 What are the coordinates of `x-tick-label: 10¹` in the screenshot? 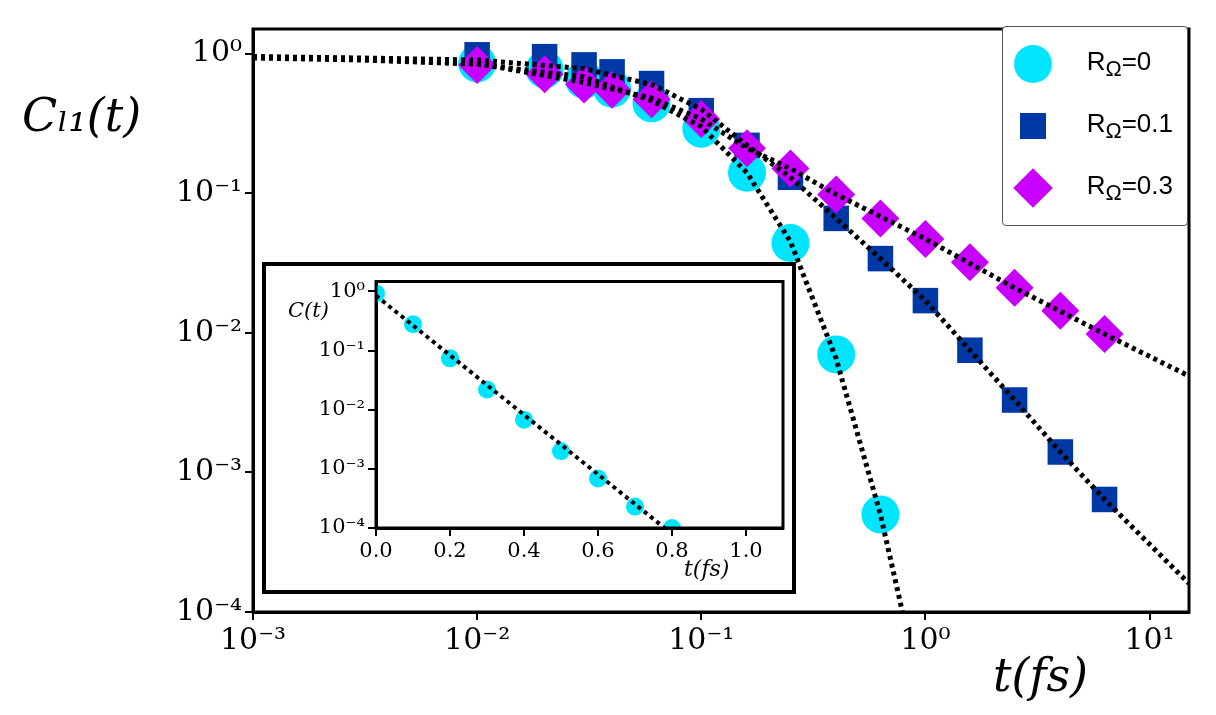 It's located at (1149, 638).